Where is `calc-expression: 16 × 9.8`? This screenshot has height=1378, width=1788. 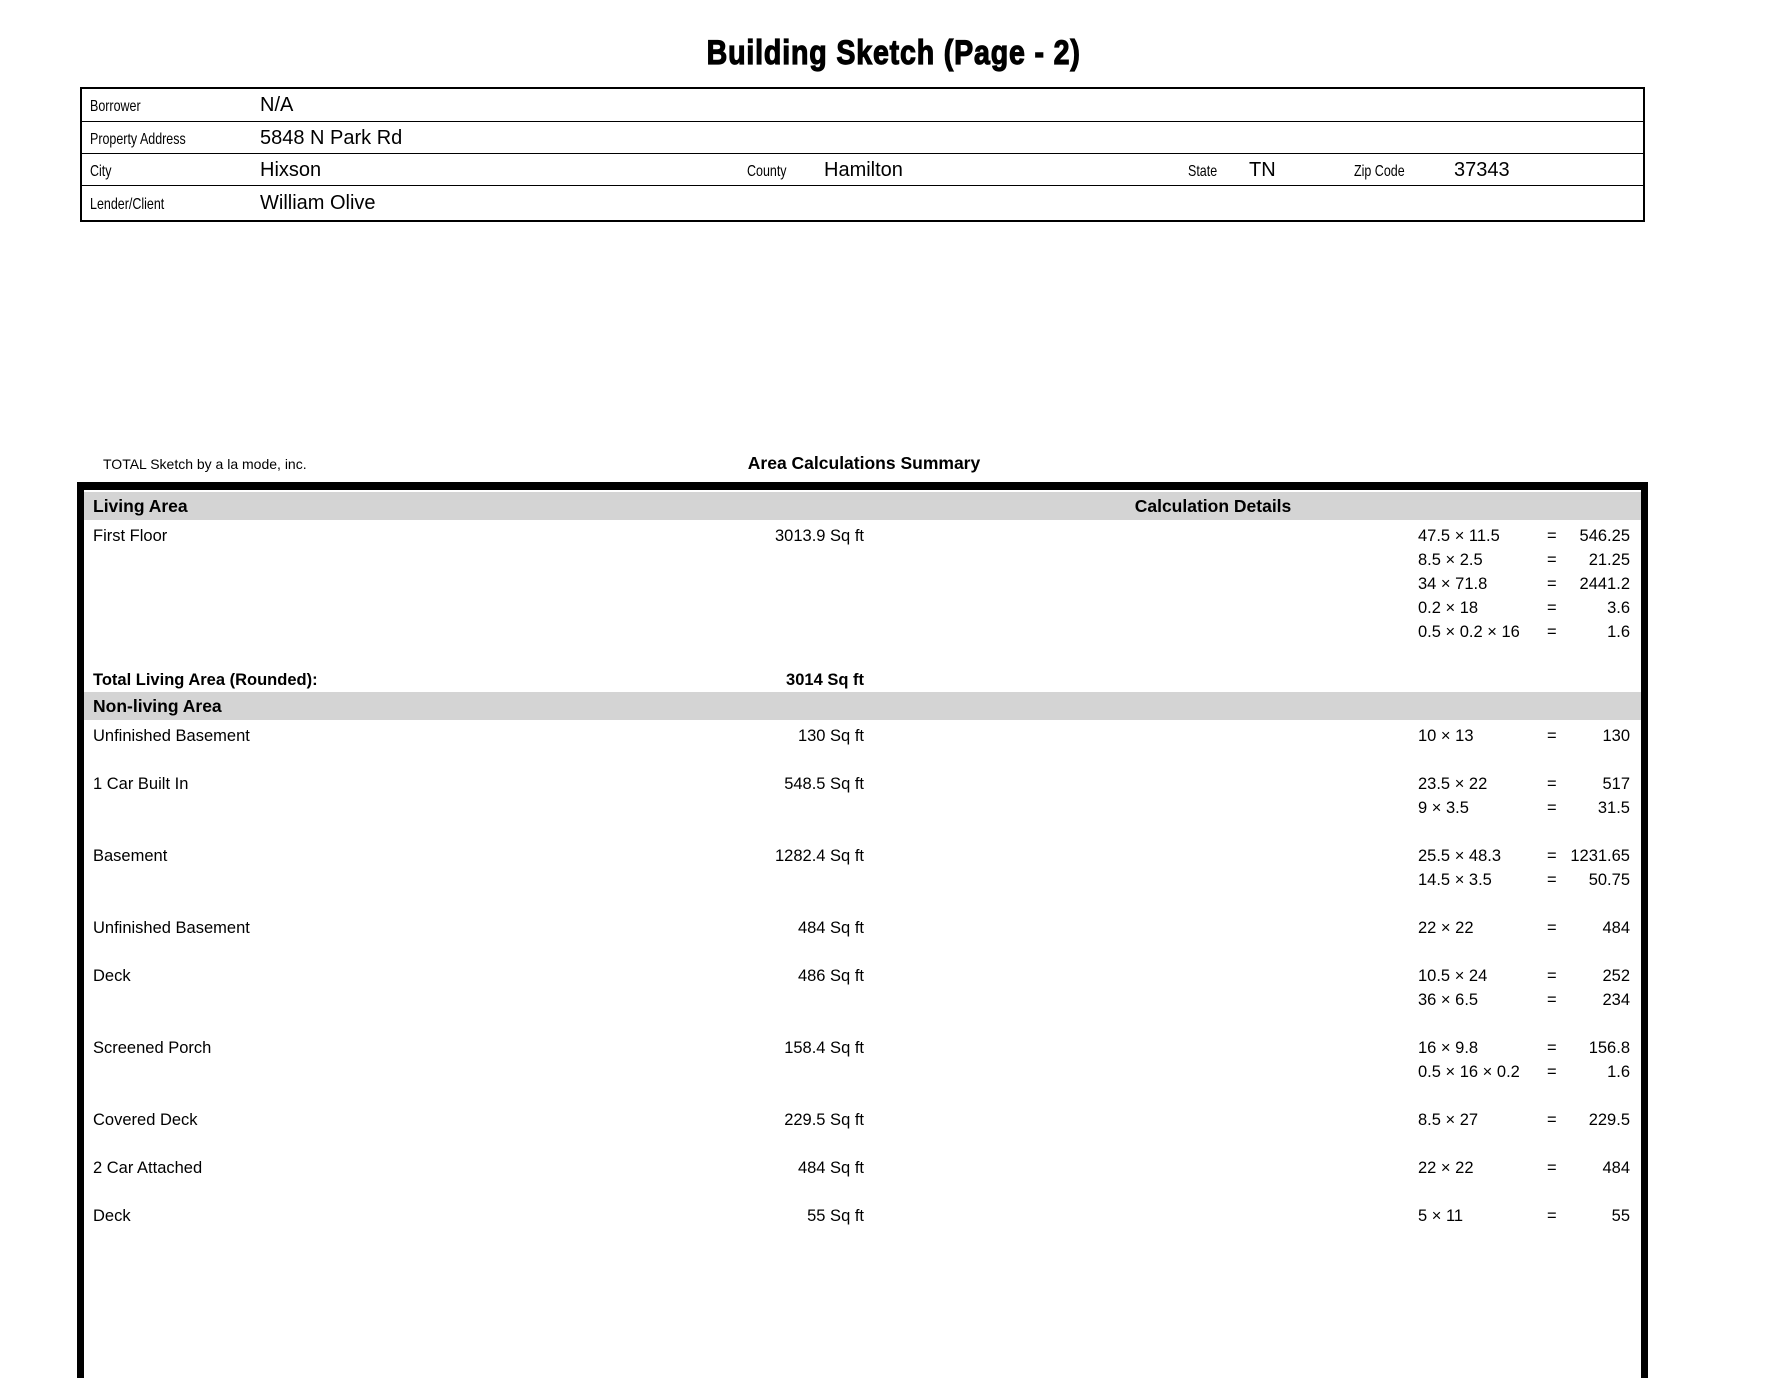
calc-expression: 16 × 9.8 is located at coordinates (1448, 1048).